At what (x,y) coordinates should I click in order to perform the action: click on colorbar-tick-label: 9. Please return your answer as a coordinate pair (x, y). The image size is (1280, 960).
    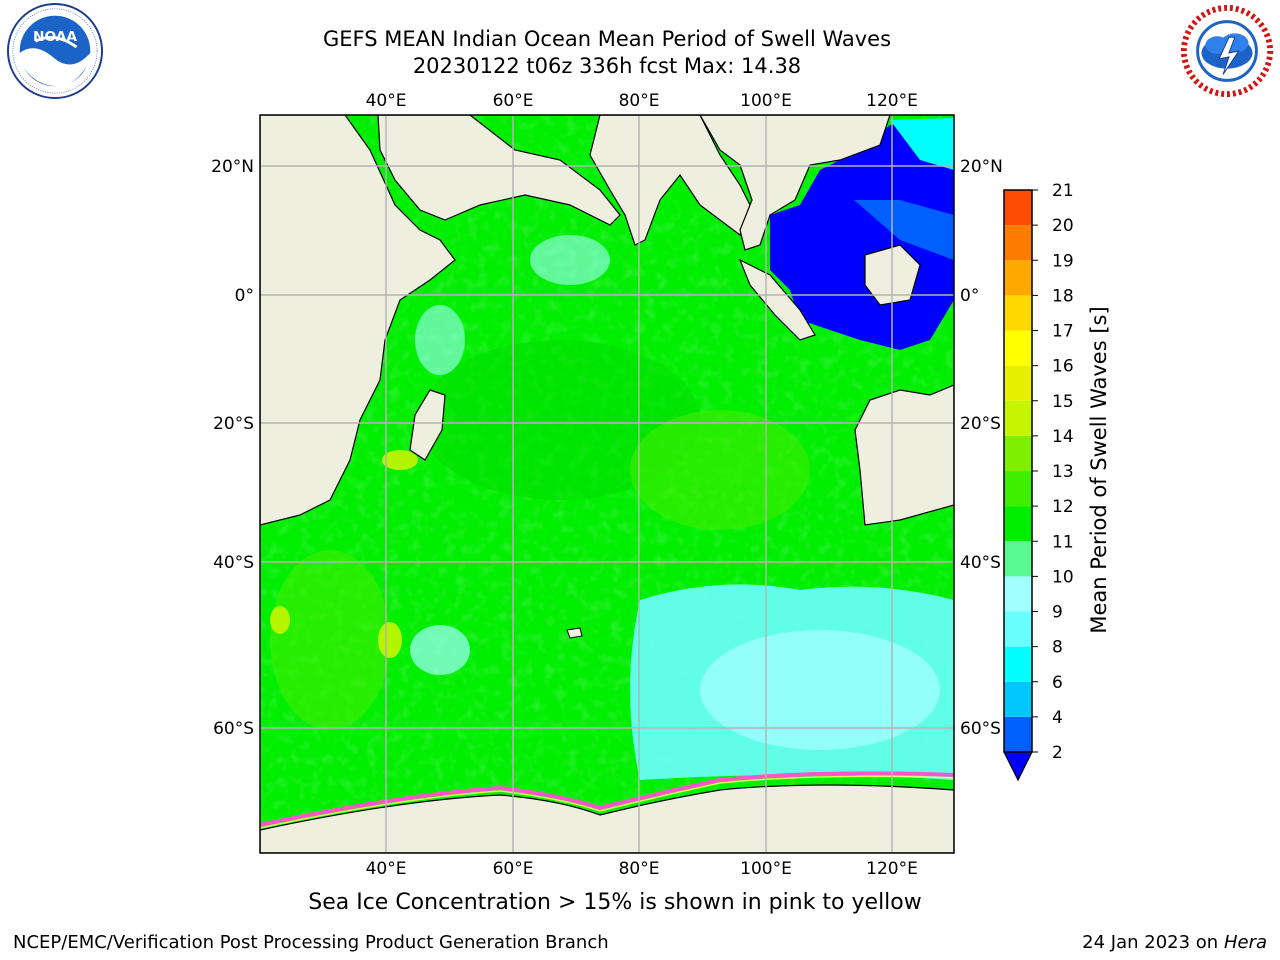
    Looking at the image, I should click on (1057, 613).